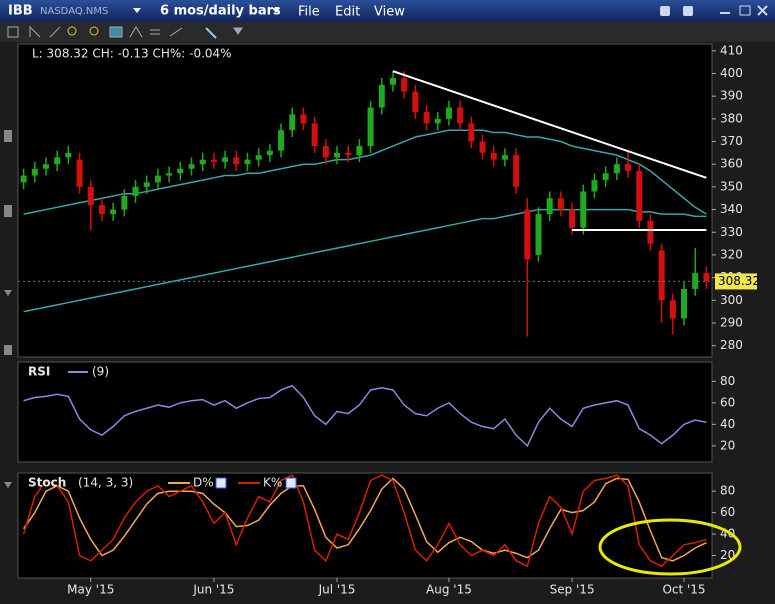 This screenshot has height=604, width=775. What do you see at coordinates (727, 491) in the screenshot?
I see `y-tick-label: 80` at bounding box center [727, 491].